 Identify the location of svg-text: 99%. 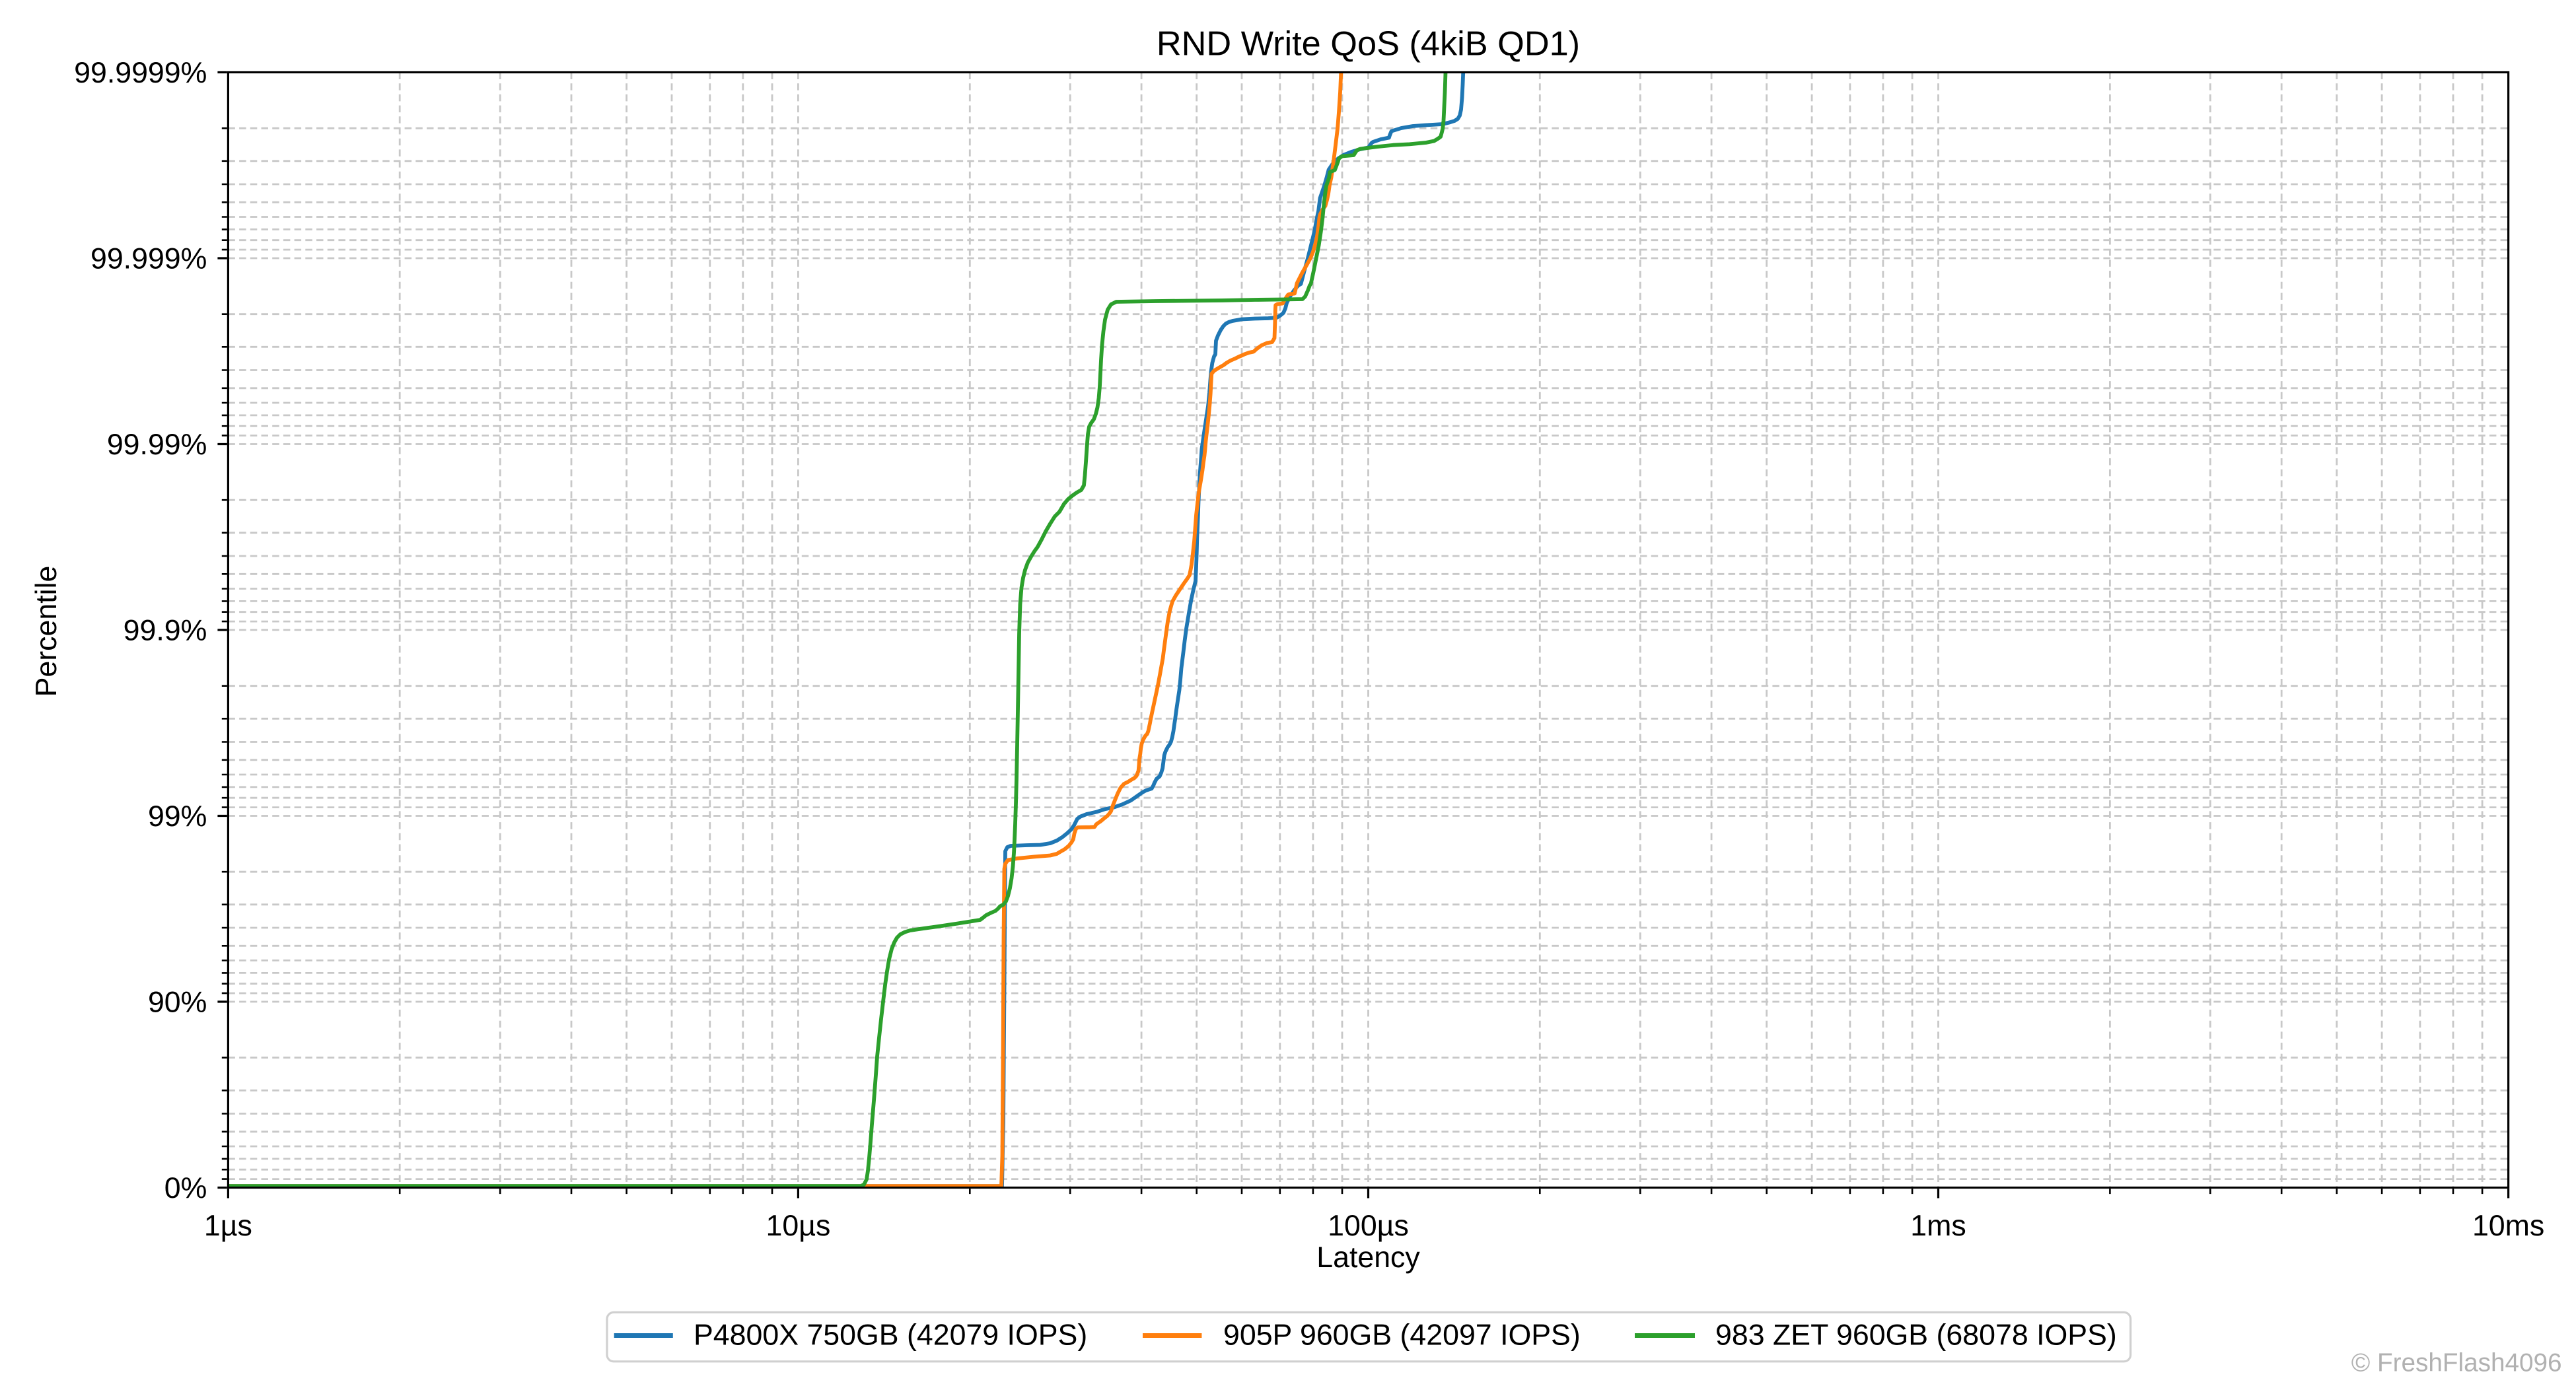
(177, 816).